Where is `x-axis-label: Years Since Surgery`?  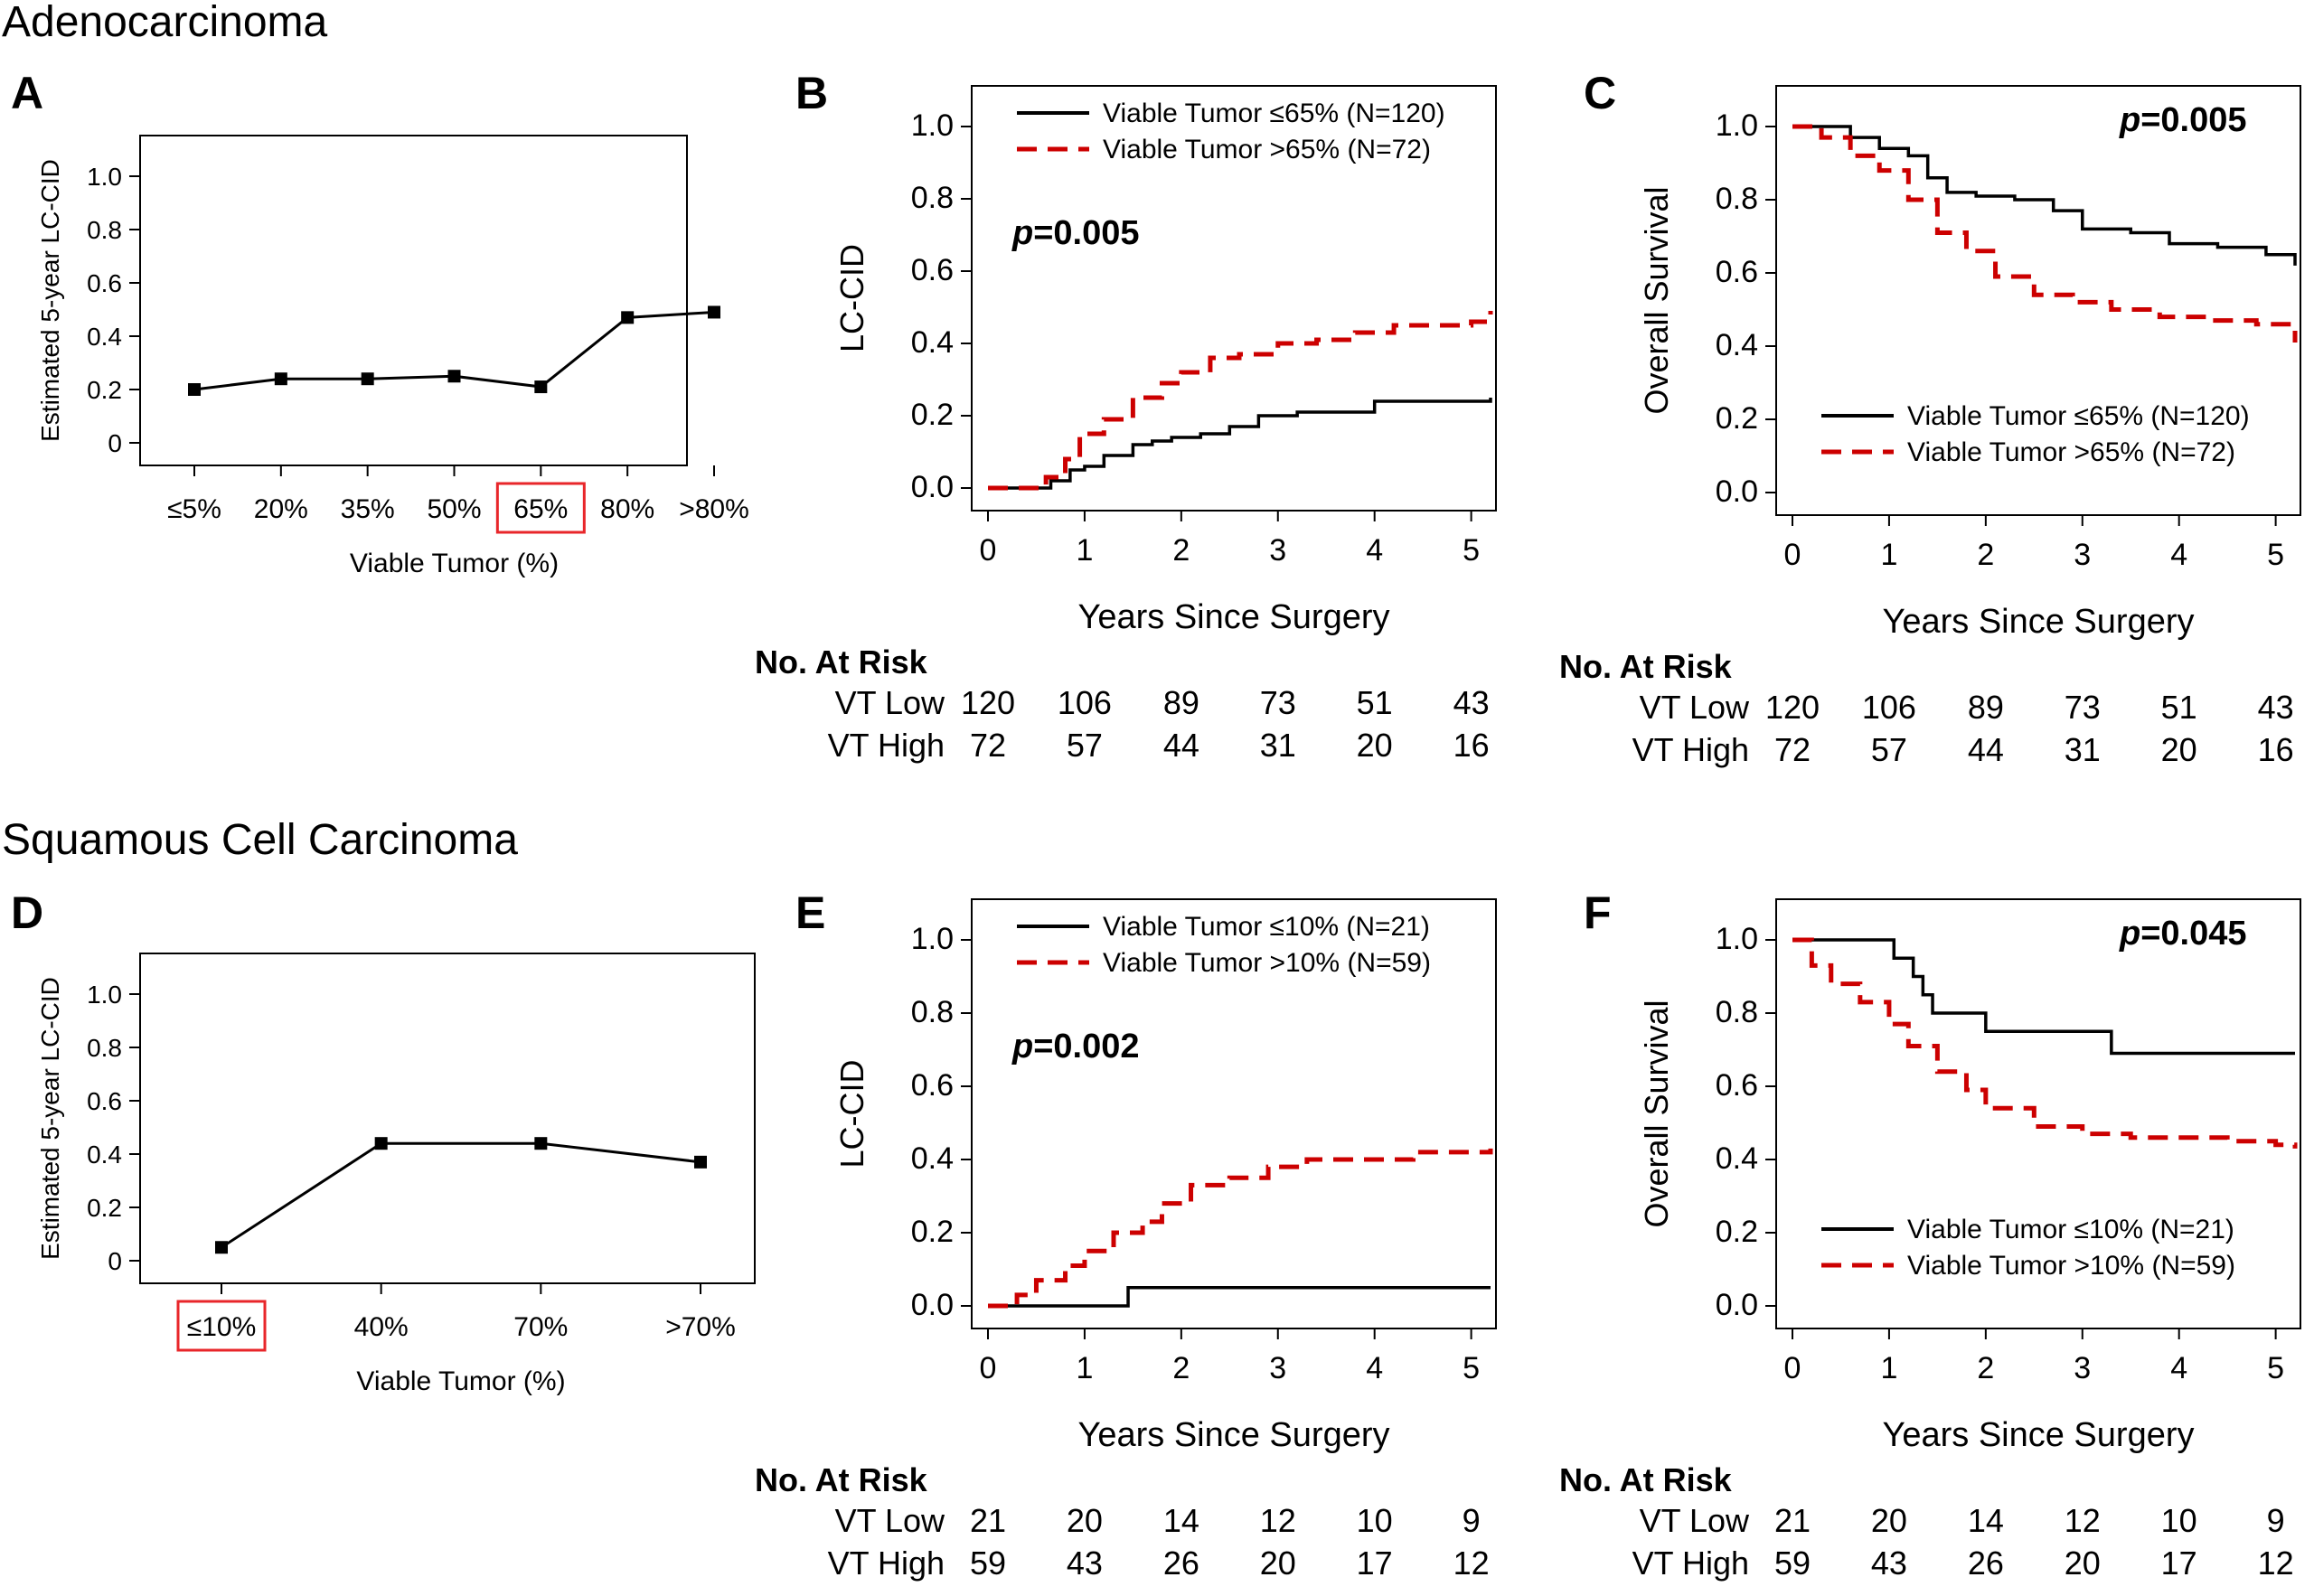
x-axis-label: Years Since Surgery is located at coordinates (2038, 622).